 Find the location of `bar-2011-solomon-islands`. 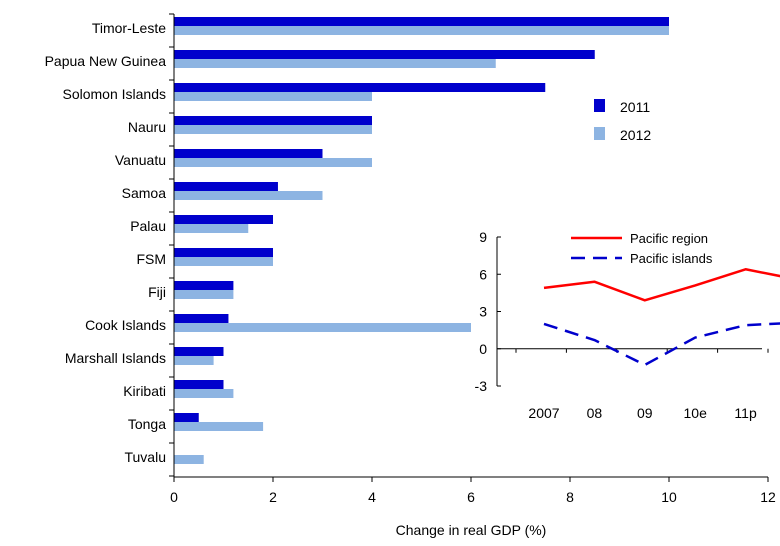

bar-2011-solomon-islands is located at coordinates (360, 87).